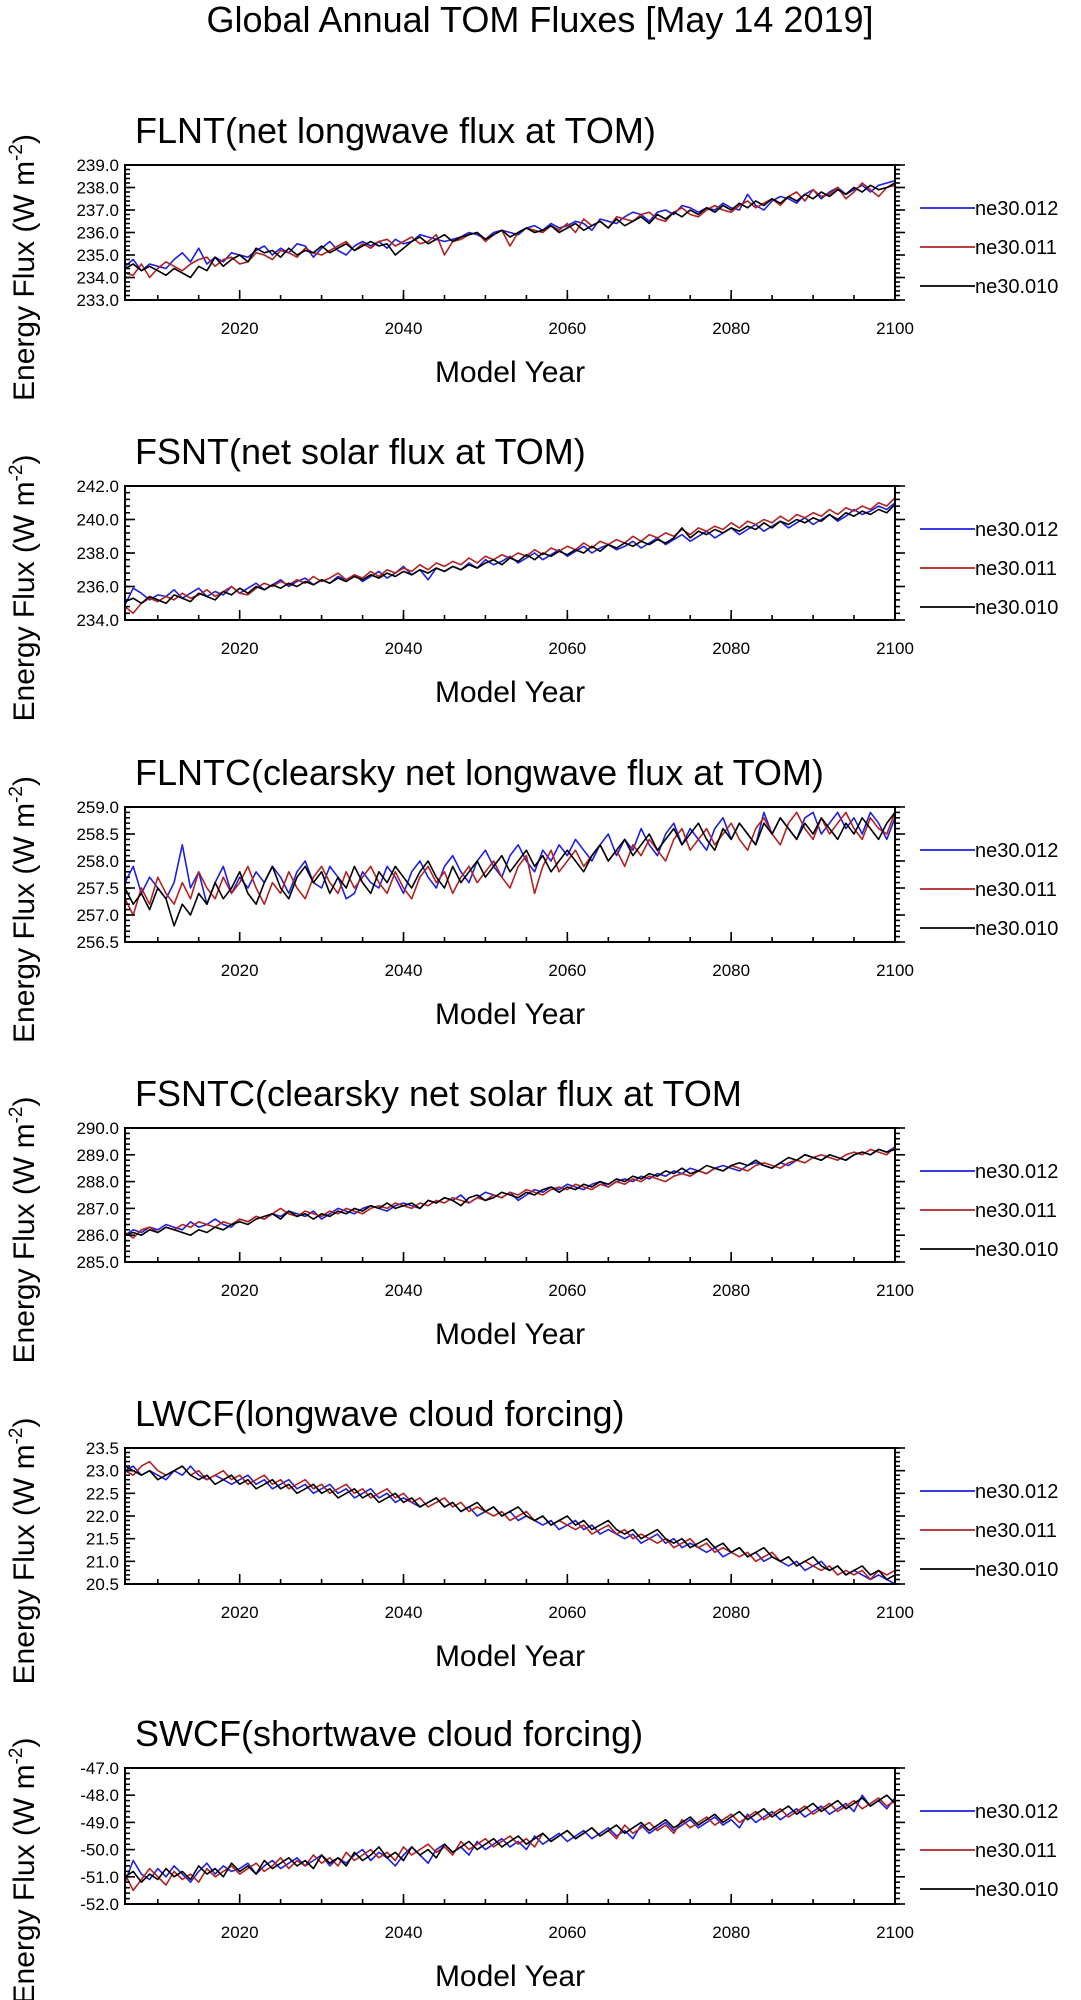  What do you see at coordinates (97, 834) in the screenshot?
I see `y-tick-label: 258.5` at bounding box center [97, 834].